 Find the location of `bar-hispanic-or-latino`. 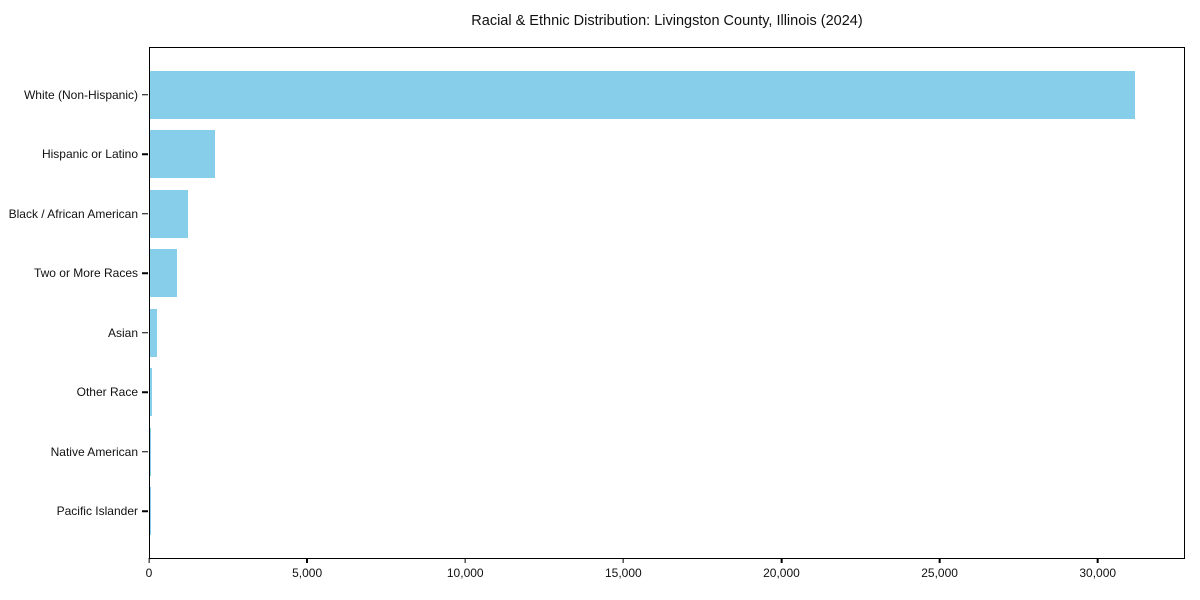

bar-hispanic-or-latino is located at coordinates (182, 154).